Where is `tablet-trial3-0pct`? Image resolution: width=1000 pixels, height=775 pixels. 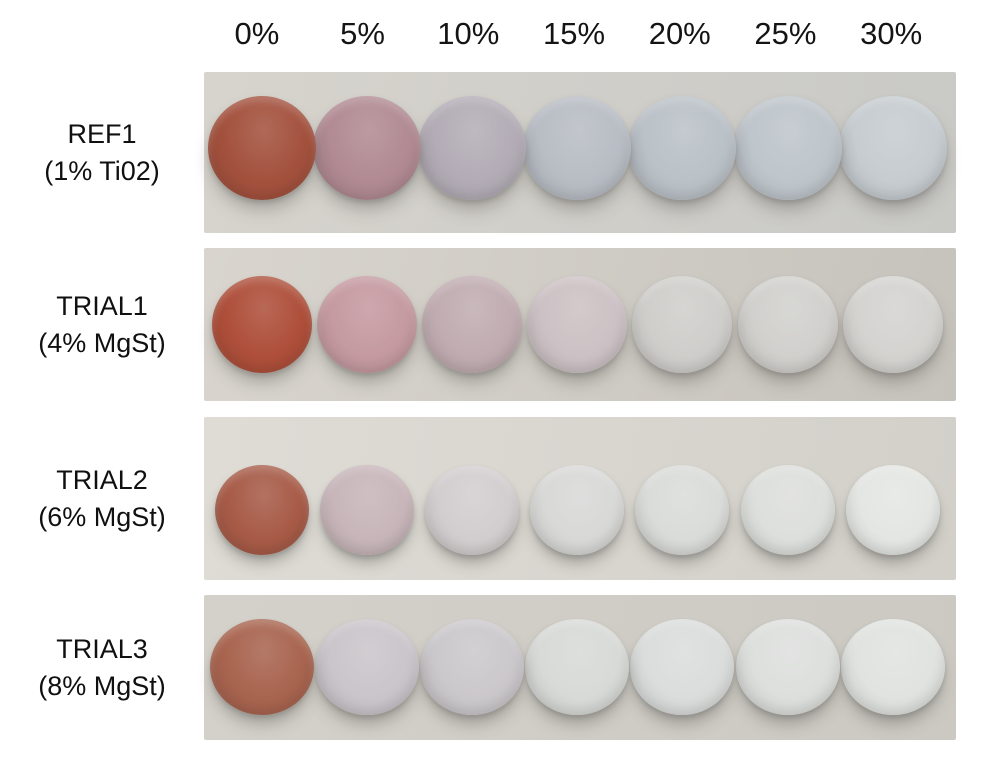 tablet-trial3-0pct is located at coordinates (261, 667).